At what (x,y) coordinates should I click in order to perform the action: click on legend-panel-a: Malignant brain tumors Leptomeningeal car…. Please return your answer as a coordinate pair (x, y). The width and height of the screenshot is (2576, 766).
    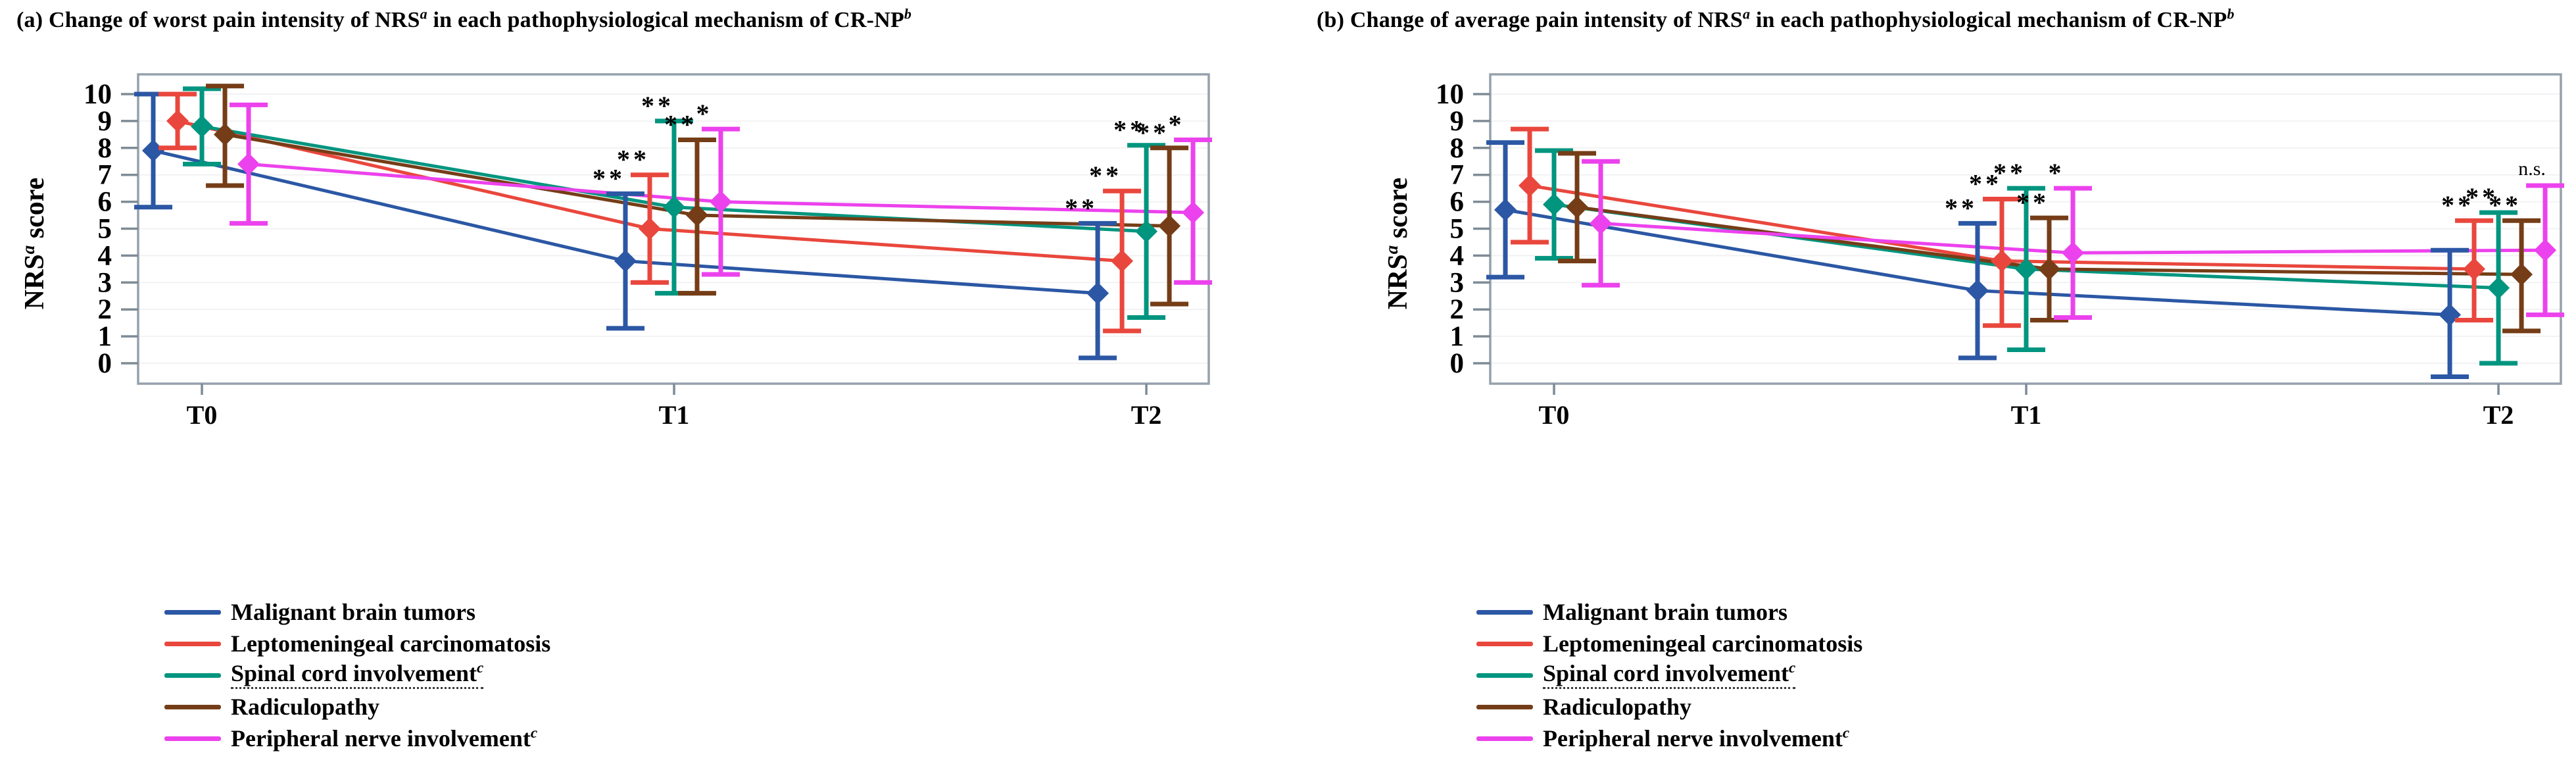
    Looking at the image, I should click on (357, 675).